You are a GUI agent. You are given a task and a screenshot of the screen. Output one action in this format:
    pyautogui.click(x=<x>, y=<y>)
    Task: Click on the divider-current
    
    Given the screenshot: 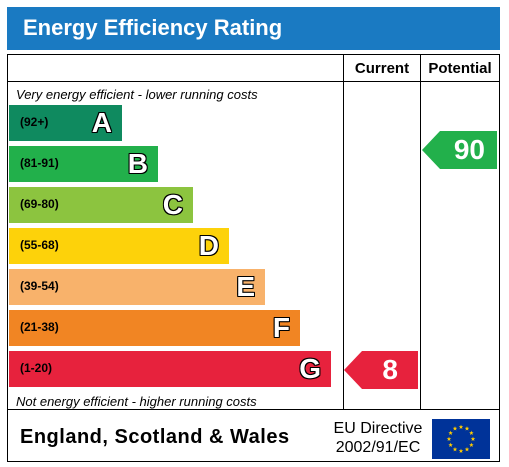 What is the action you would take?
    pyautogui.click(x=343, y=232)
    